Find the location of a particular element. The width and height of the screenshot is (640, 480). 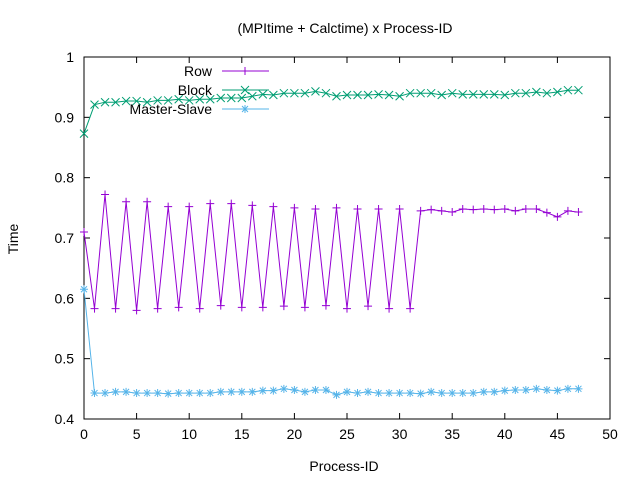

x-tick-label: 50 is located at coordinates (610, 434).